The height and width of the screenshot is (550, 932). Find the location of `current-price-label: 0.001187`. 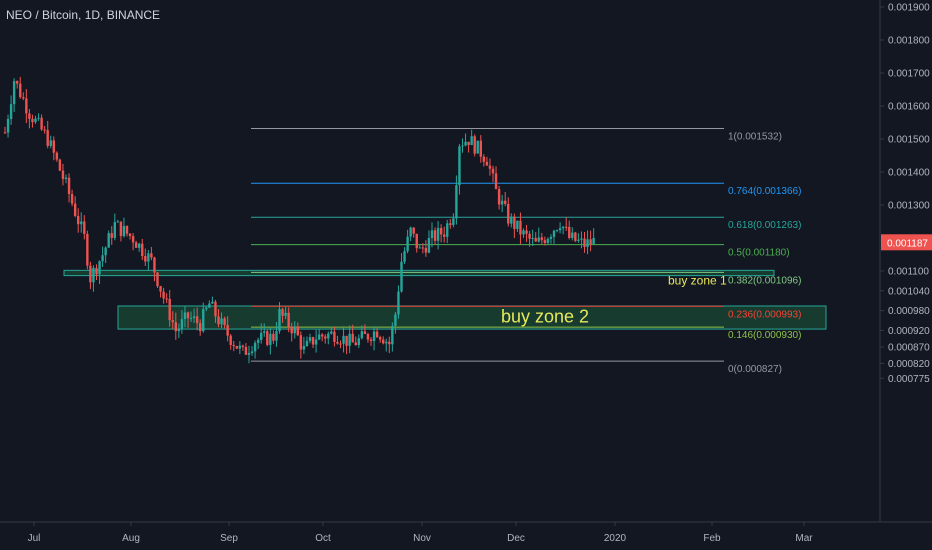

current-price-label: 0.001187 is located at coordinates (907, 243).